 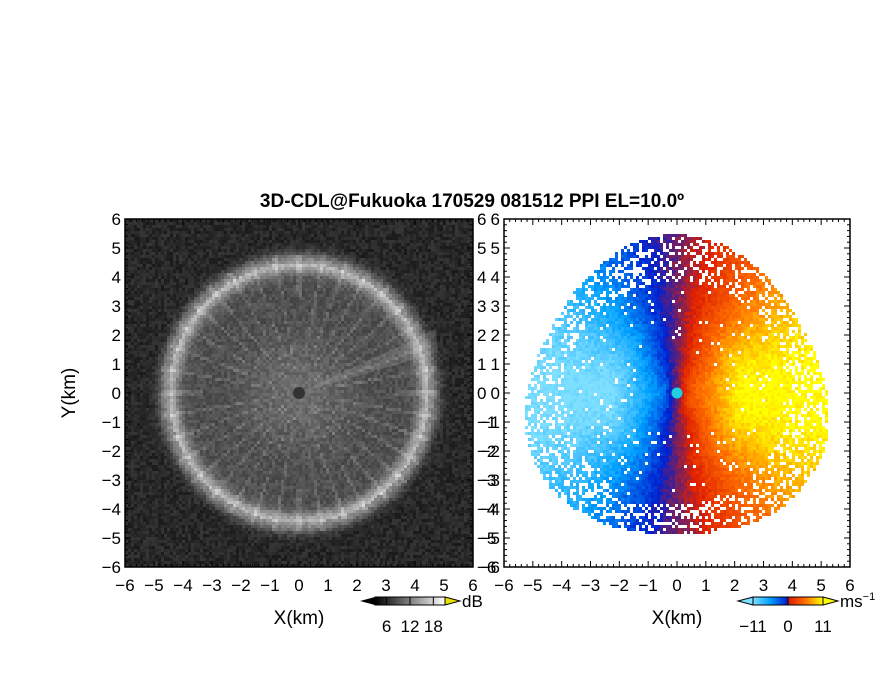 I want to click on y-tick-label-right: 5, so click(x=481, y=248).